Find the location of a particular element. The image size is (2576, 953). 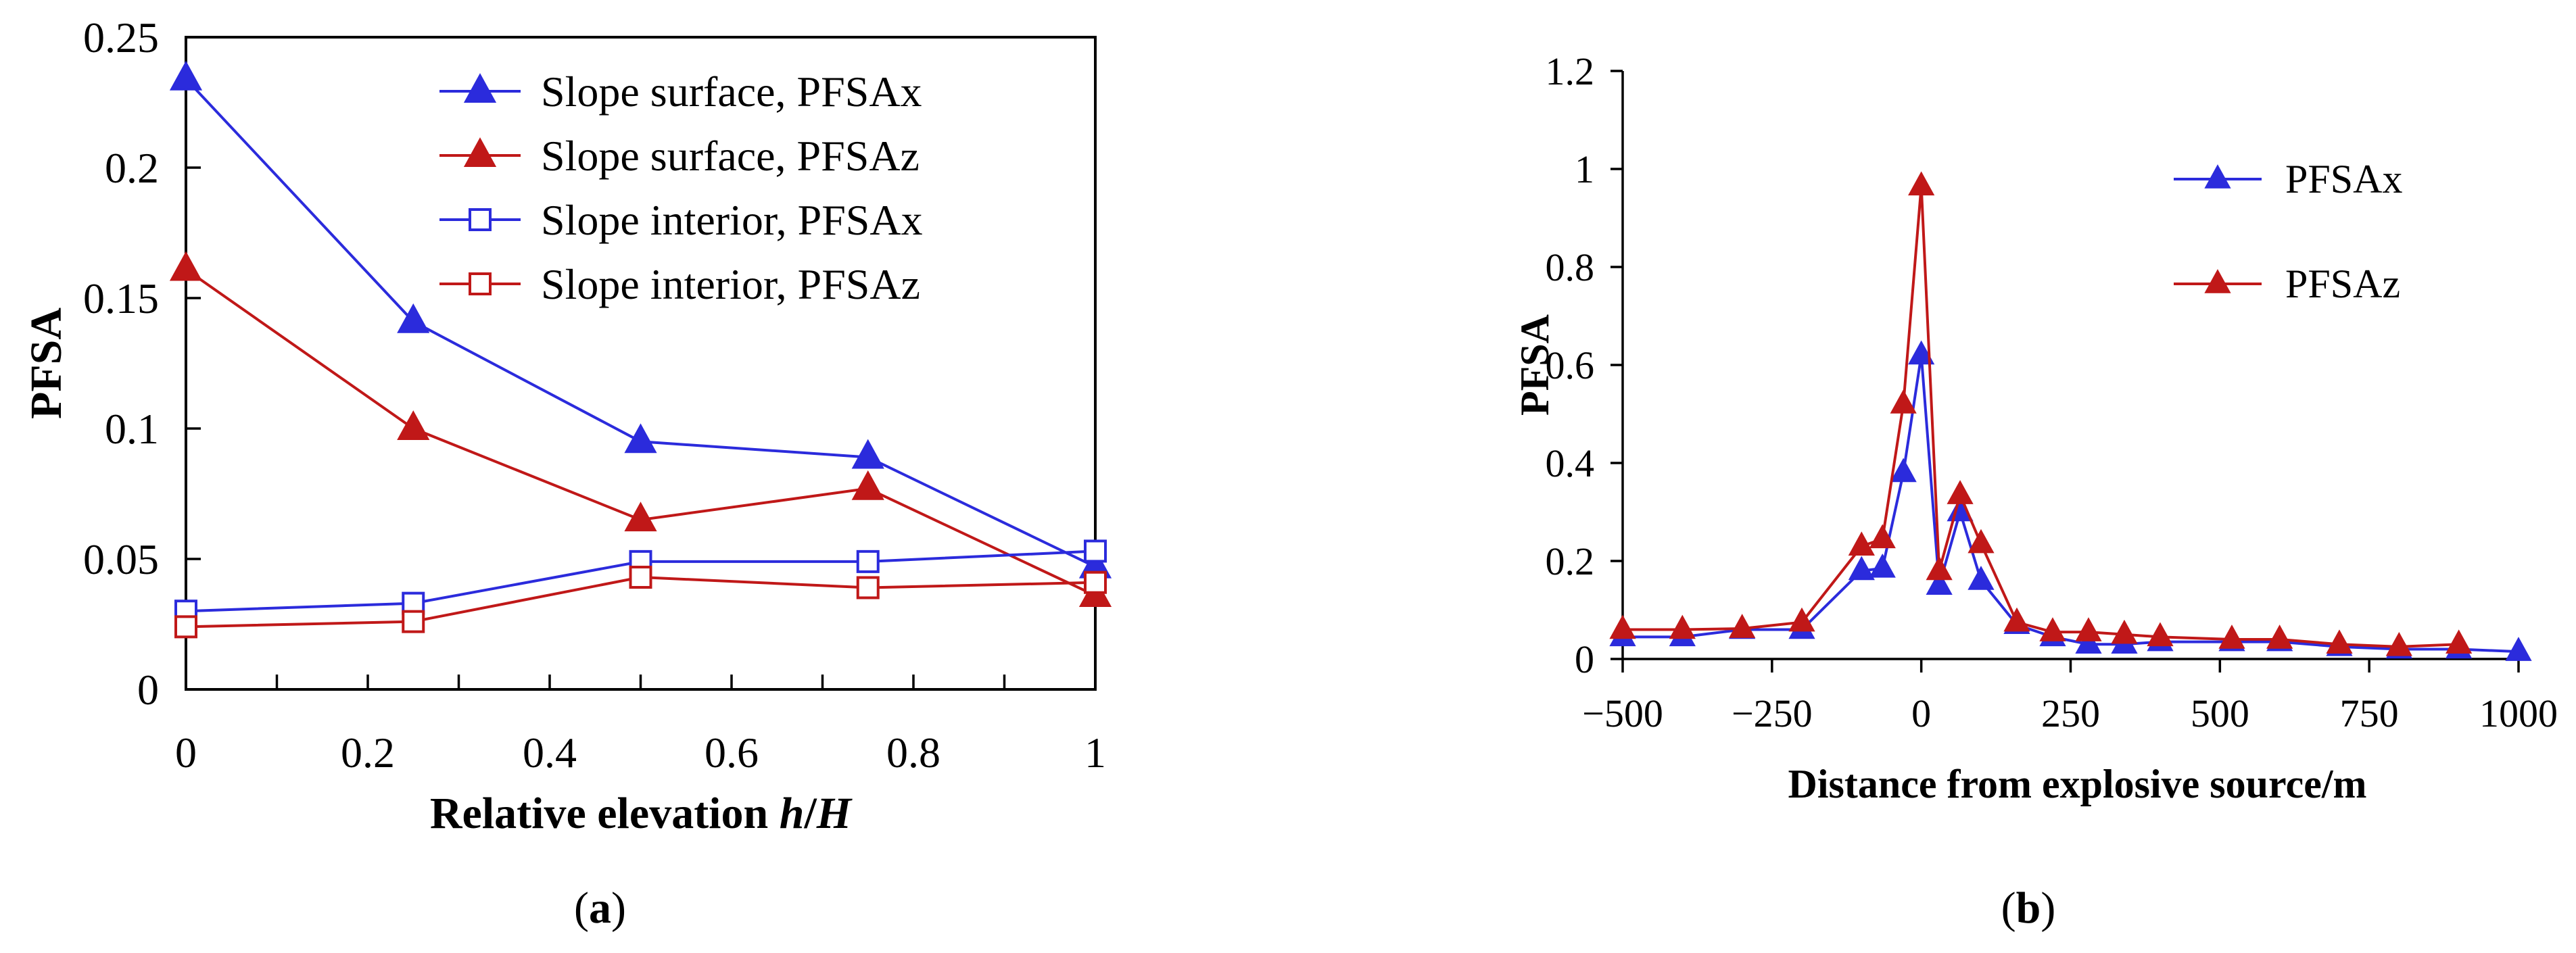

legend-label-a-3: Slope interior, PFSAz is located at coordinates (730, 284).